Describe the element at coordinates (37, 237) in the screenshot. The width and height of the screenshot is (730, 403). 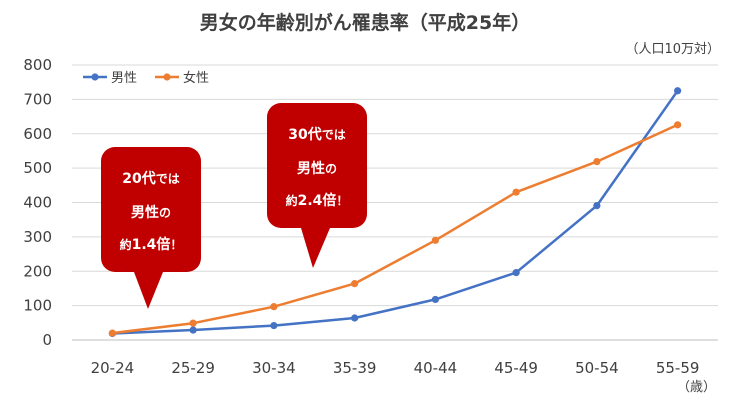
I see `y-tick-label: 300` at that location.